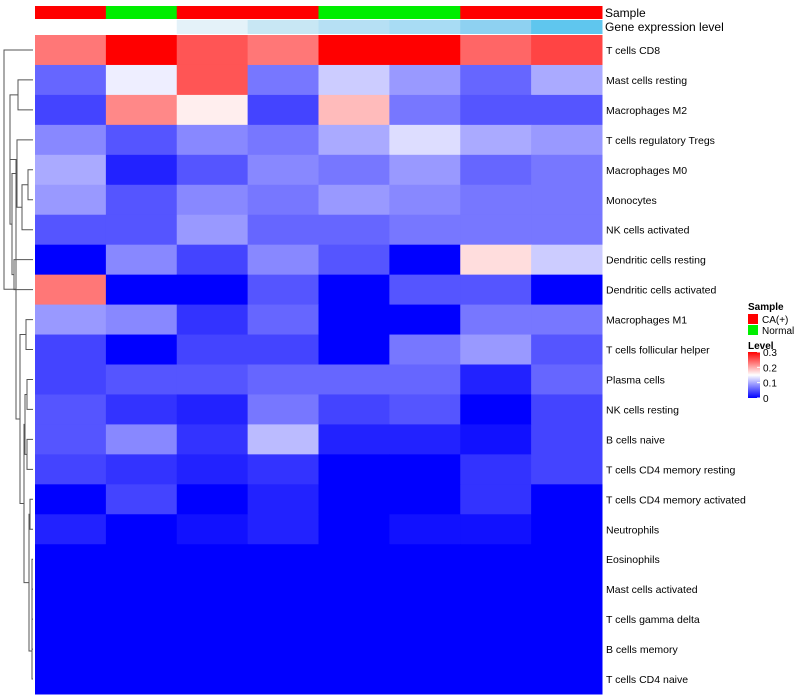 This screenshot has height=700, width=800. I want to click on row-label: T cells gamma delta, so click(653, 620).